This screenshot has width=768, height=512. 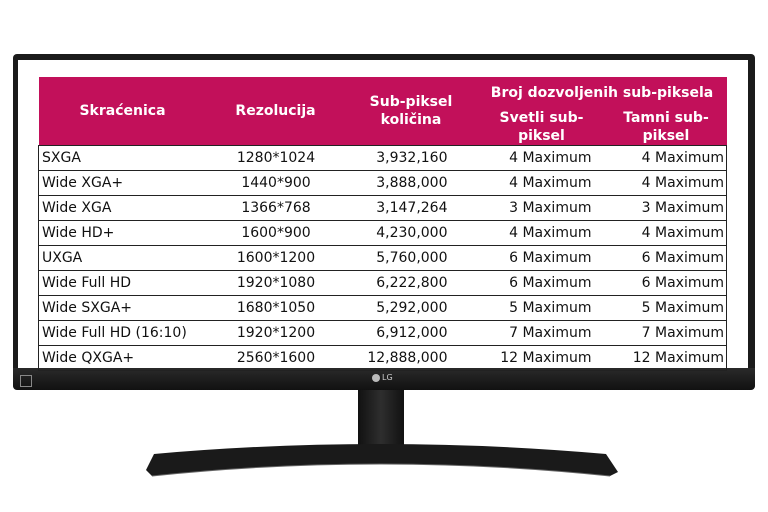 What do you see at coordinates (387, 377) in the screenshot?
I see `brand-text: LG` at bounding box center [387, 377].